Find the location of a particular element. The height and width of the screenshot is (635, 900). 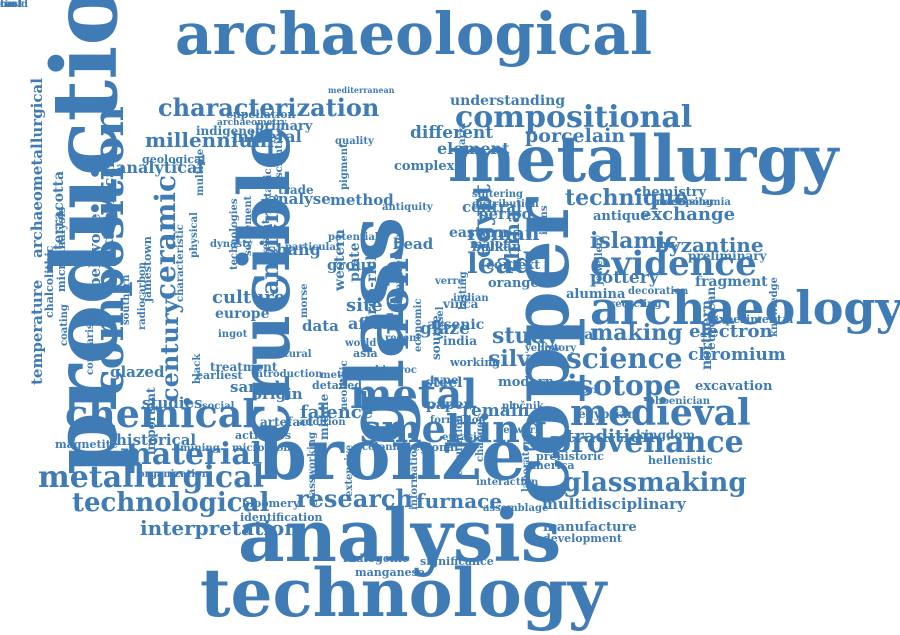

word-manganese: manganese is located at coordinates (390, 572).